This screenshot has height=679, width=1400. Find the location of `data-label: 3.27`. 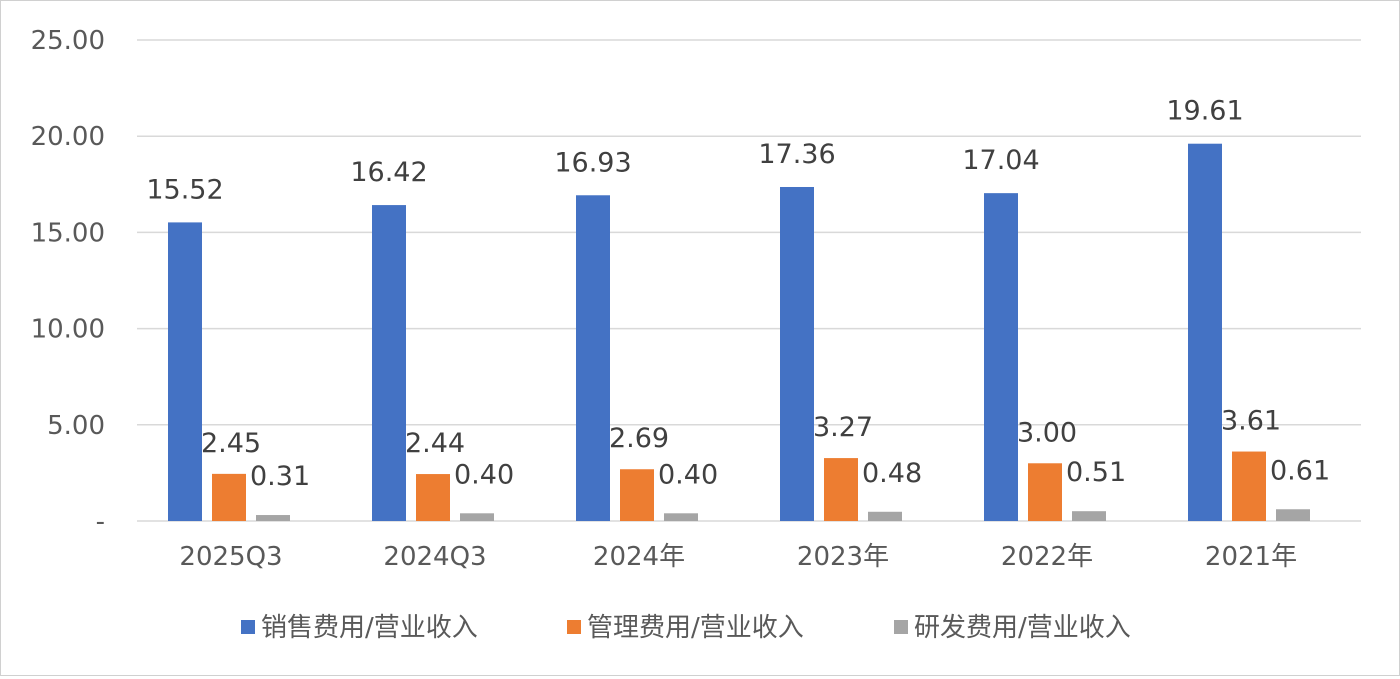

data-label: 3.27 is located at coordinates (843, 427).